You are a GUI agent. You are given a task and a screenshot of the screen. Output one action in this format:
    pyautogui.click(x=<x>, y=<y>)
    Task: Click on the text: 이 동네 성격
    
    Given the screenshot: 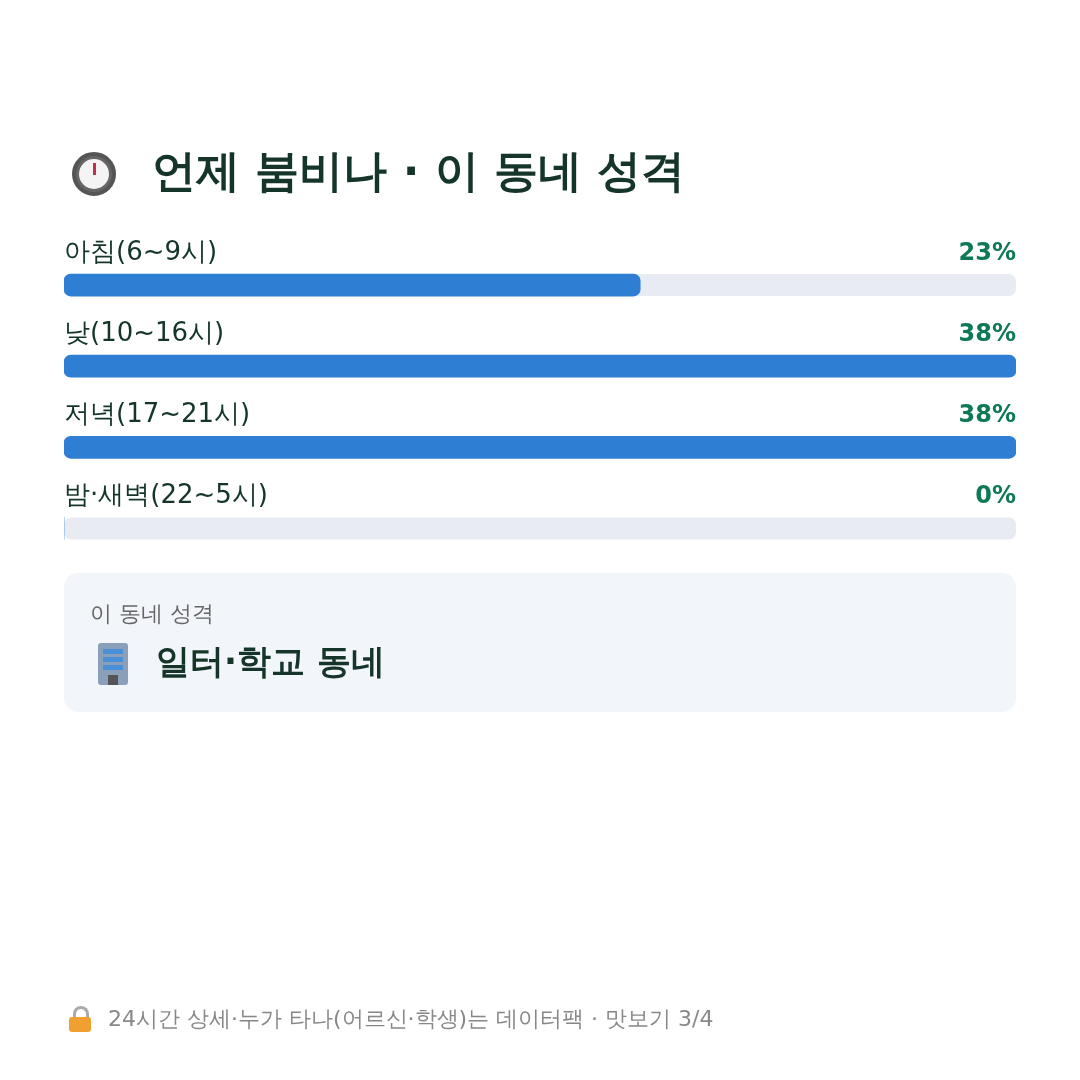 What is the action you would take?
    pyautogui.click(x=152, y=614)
    